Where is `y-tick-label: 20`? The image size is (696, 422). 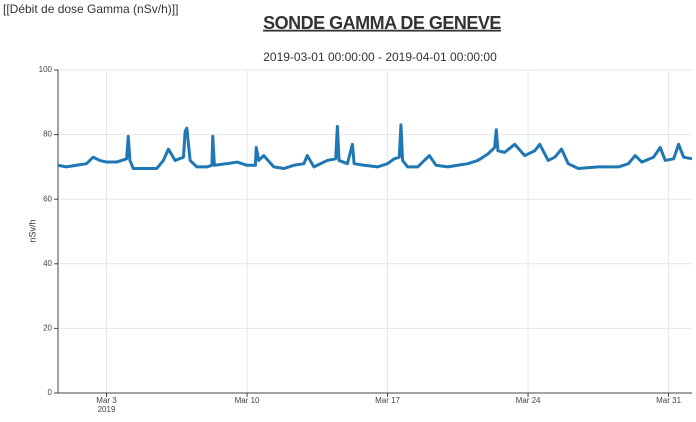 y-tick-label: 20 is located at coordinates (47, 328).